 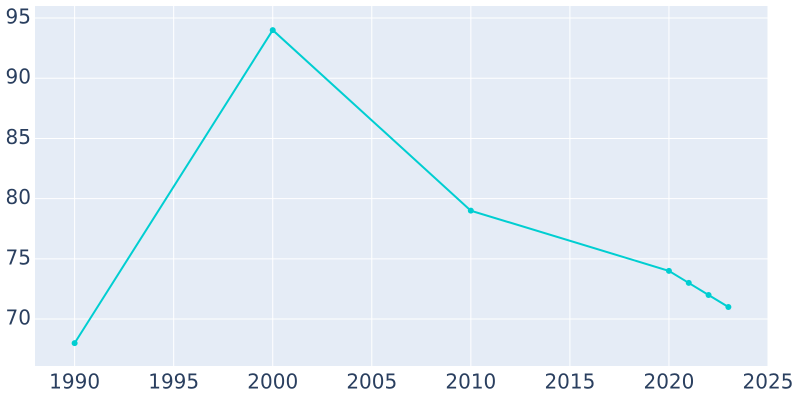 What do you see at coordinates (18, 137) in the screenshot?
I see `y-tick-label: 85` at bounding box center [18, 137].